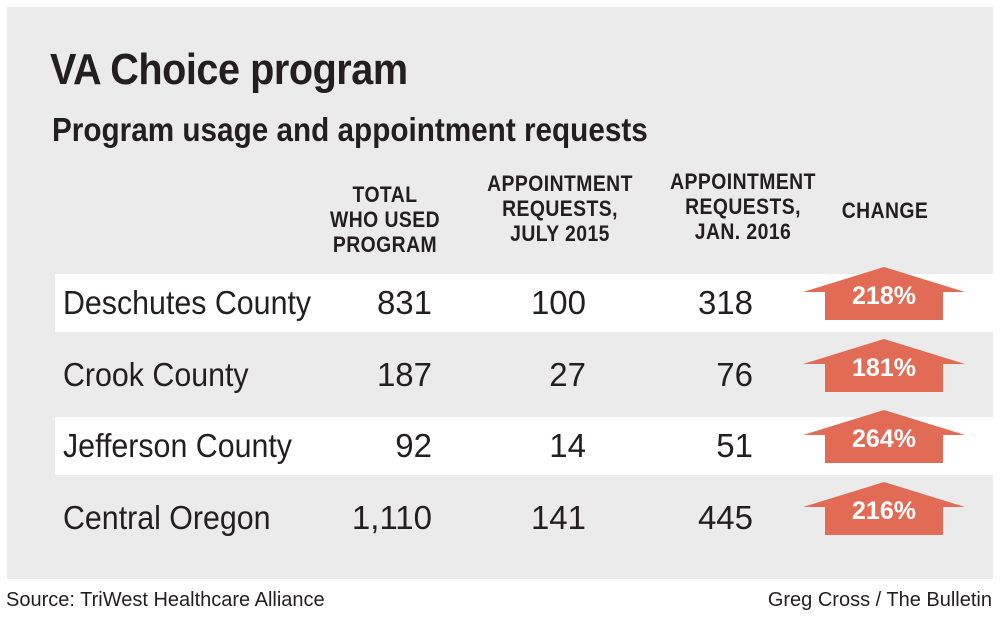  What do you see at coordinates (524, 514) in the screenshot?
I see `table-row: Central Oregon 1,110 141 445 216%` at bounding box center [524, 514].